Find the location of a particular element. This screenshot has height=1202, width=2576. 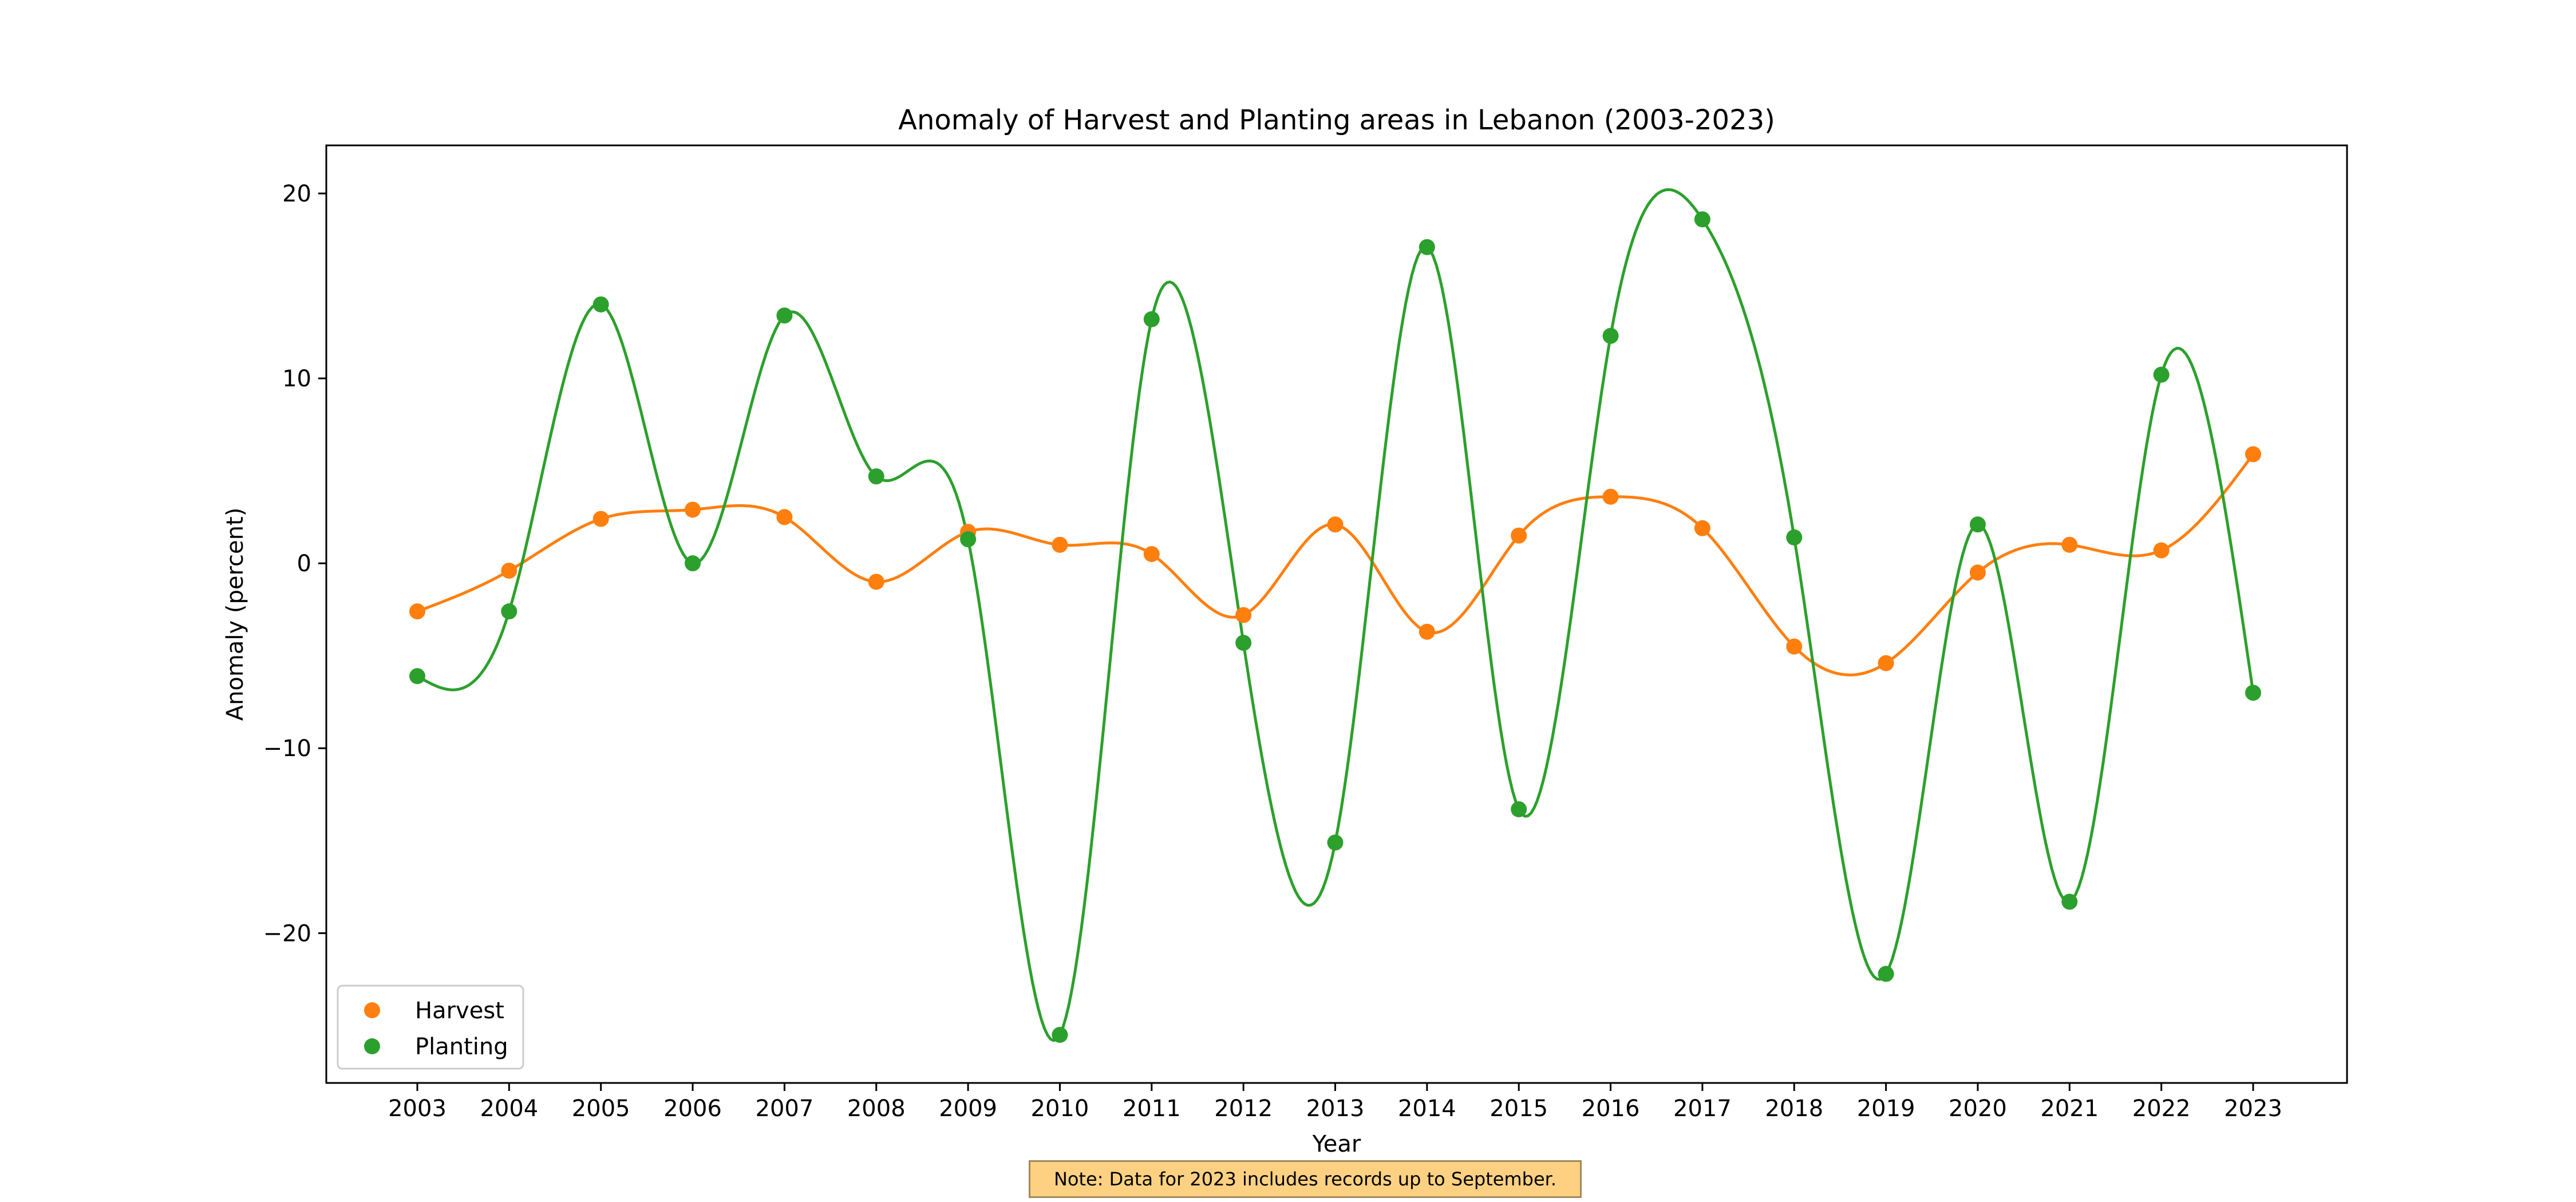

x-tick-label: 2008 is located at coordinates (876, 1109).